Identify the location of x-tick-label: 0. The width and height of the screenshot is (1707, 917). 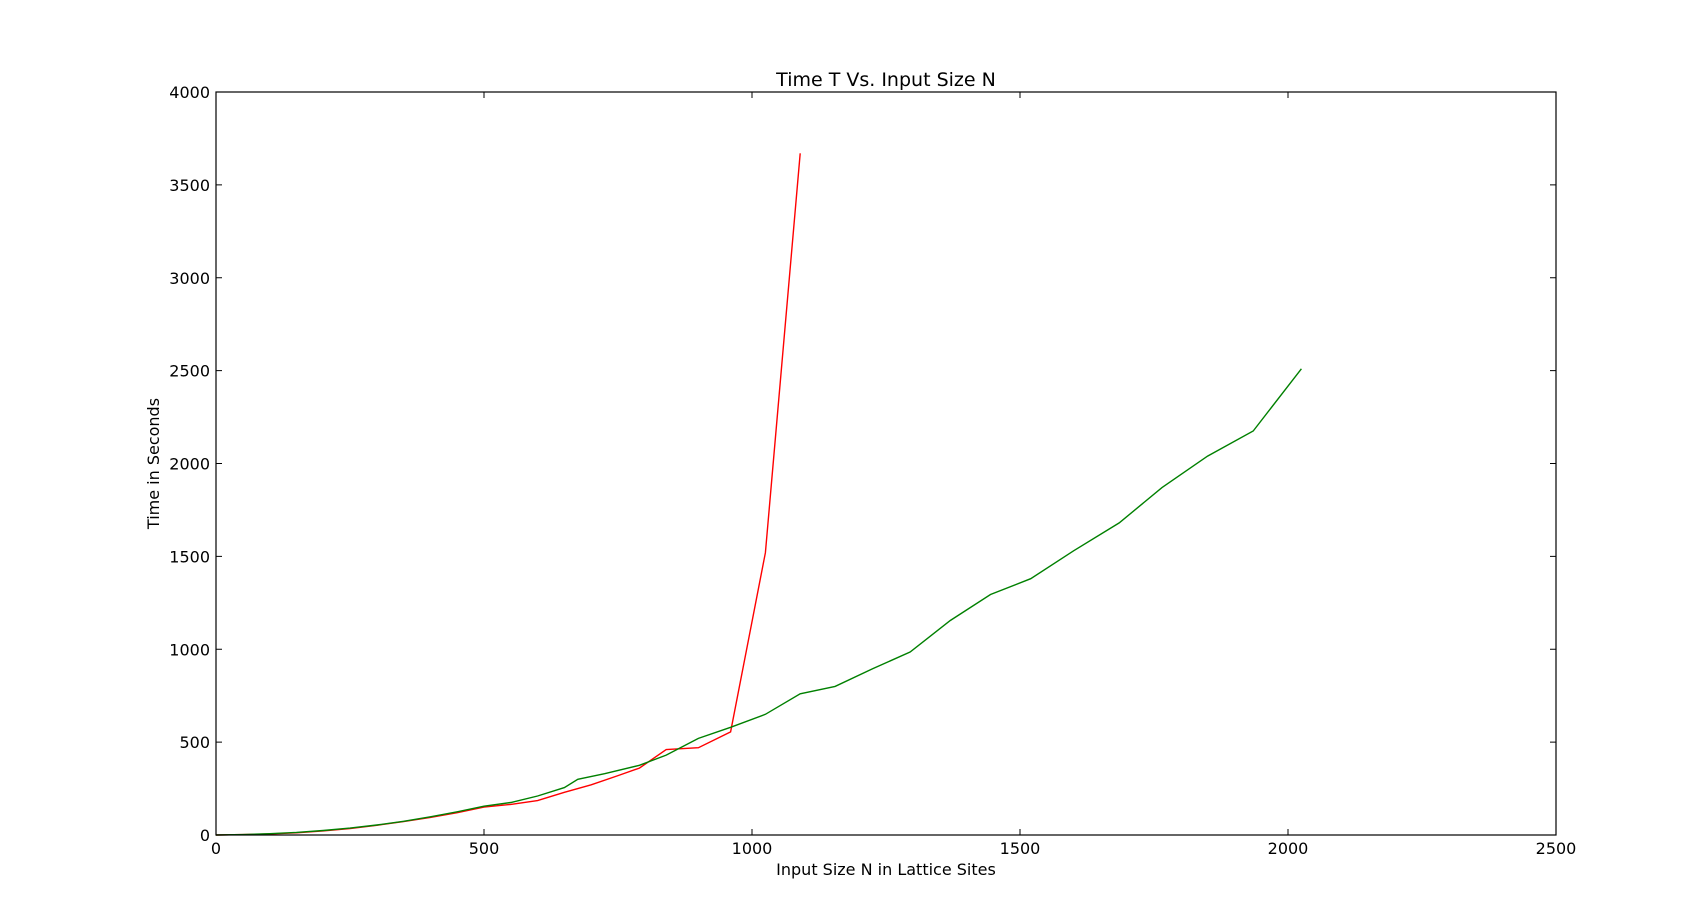
(216, 848).